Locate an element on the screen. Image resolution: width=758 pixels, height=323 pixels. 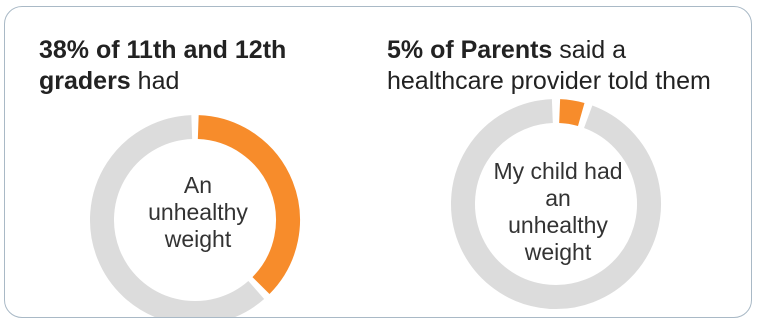
donut-center-label-graders: An unhealthy weight is located at coordinates (198, 212).